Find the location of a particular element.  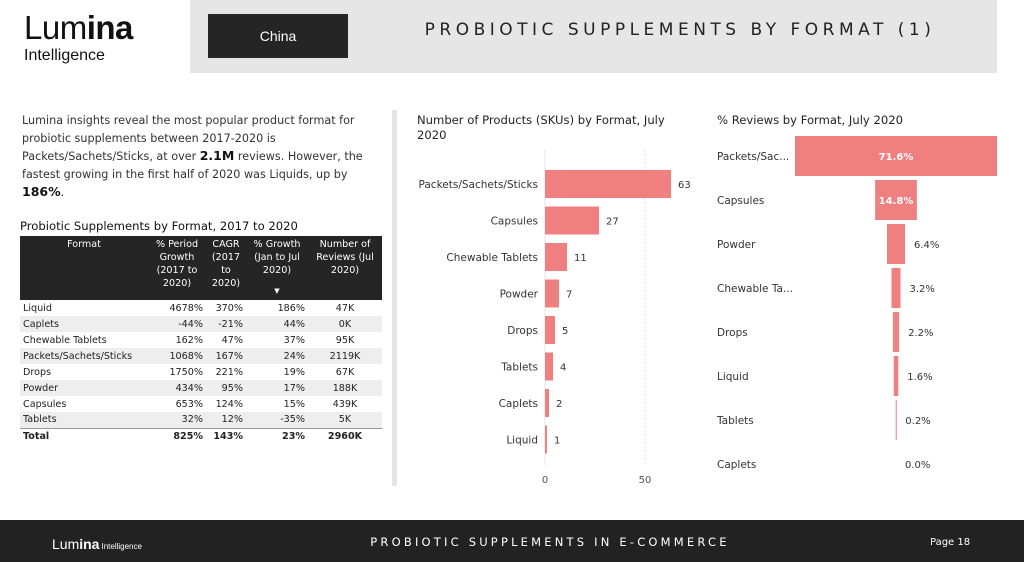

category-label: Packets/Sachets/Sticks is located at coordinates (479, 185).